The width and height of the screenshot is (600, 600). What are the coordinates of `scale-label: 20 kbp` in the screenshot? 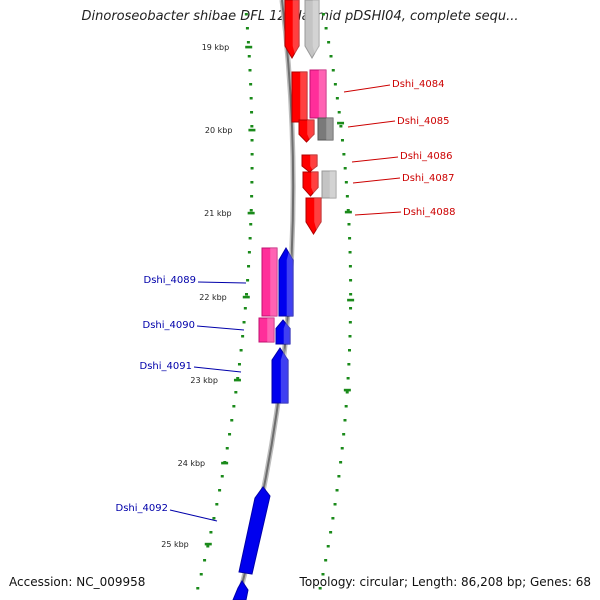 It's located at (219, 130).